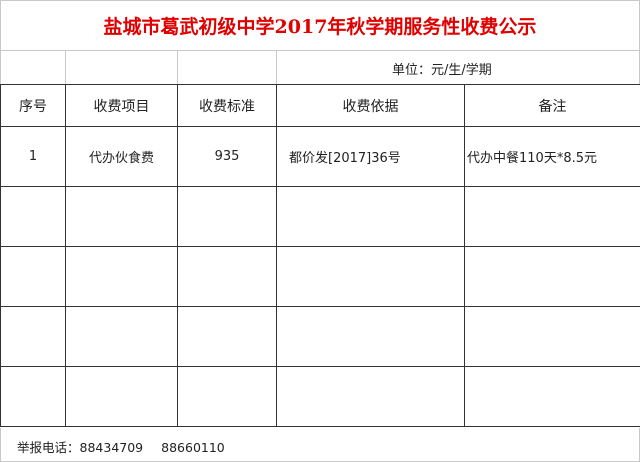  Describe the element at coordinates (227, 156) in the screenshot. I see `cell-standard: 935` at that location.